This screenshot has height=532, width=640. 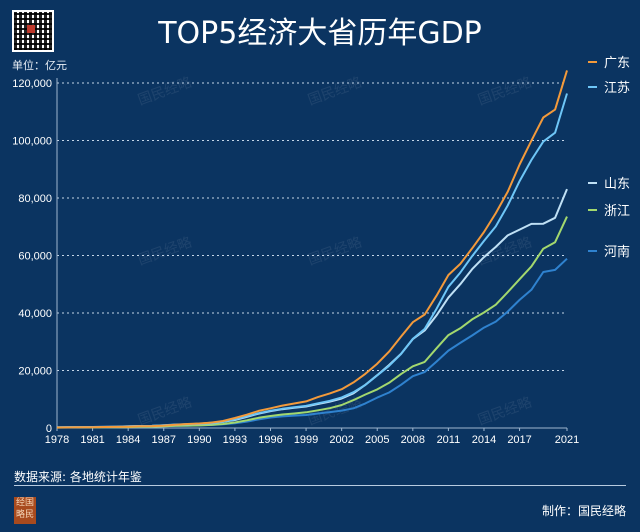 I want to click on seal-logo: 经国 略民, so click(x=25, y=510).